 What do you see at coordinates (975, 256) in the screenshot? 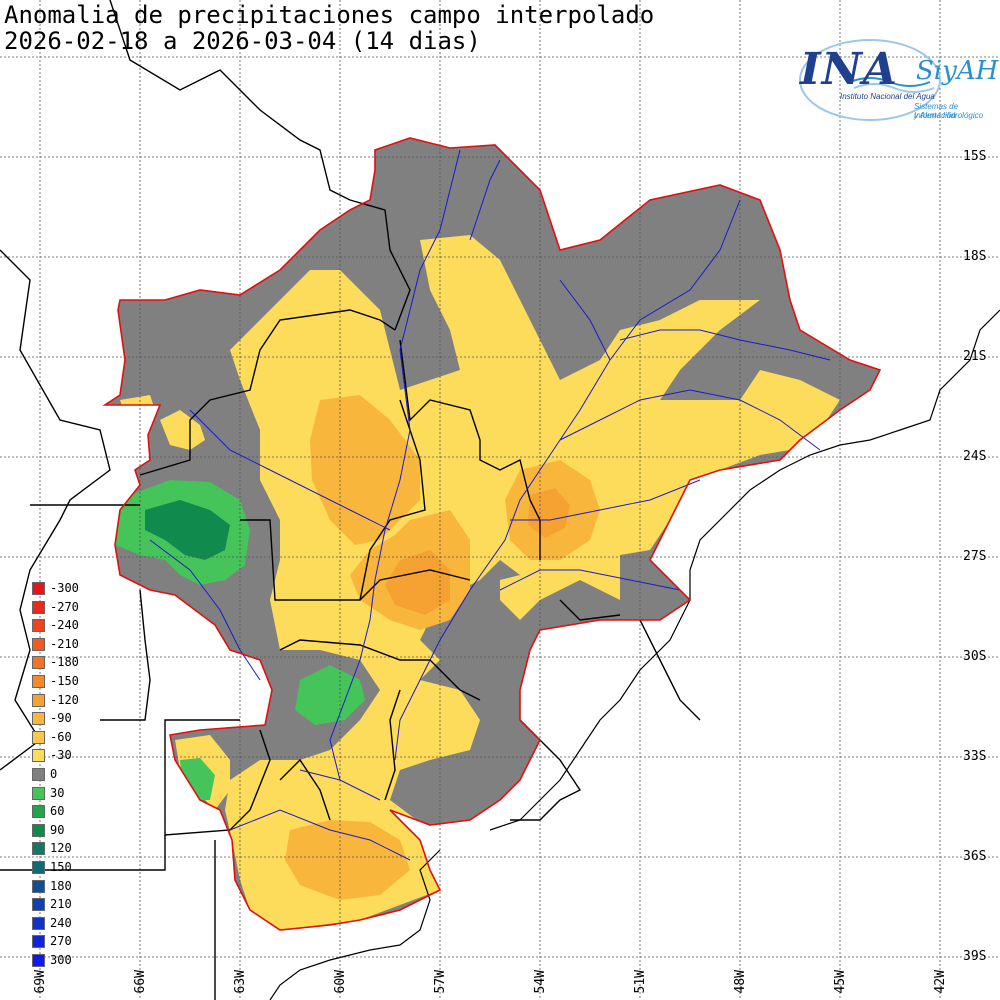
I see `lat-label: 18S` at bounding box center [975, 256].